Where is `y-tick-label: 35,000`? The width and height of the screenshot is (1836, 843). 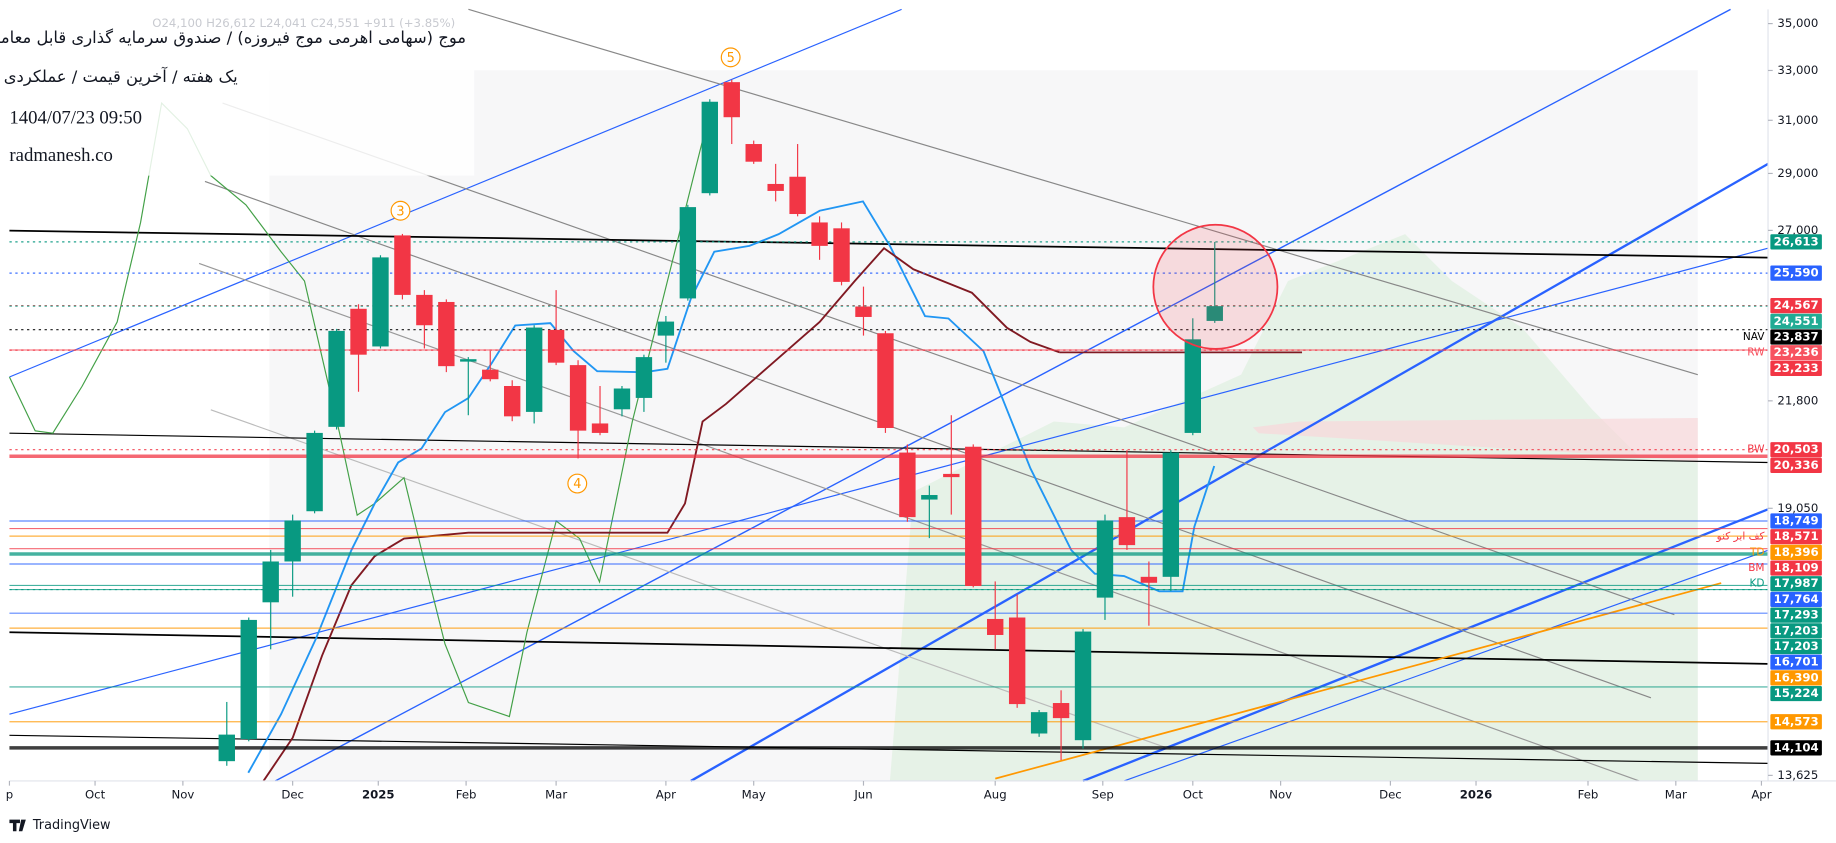 y-tick-label: 35,000 is located at coordinates (1797, 23).